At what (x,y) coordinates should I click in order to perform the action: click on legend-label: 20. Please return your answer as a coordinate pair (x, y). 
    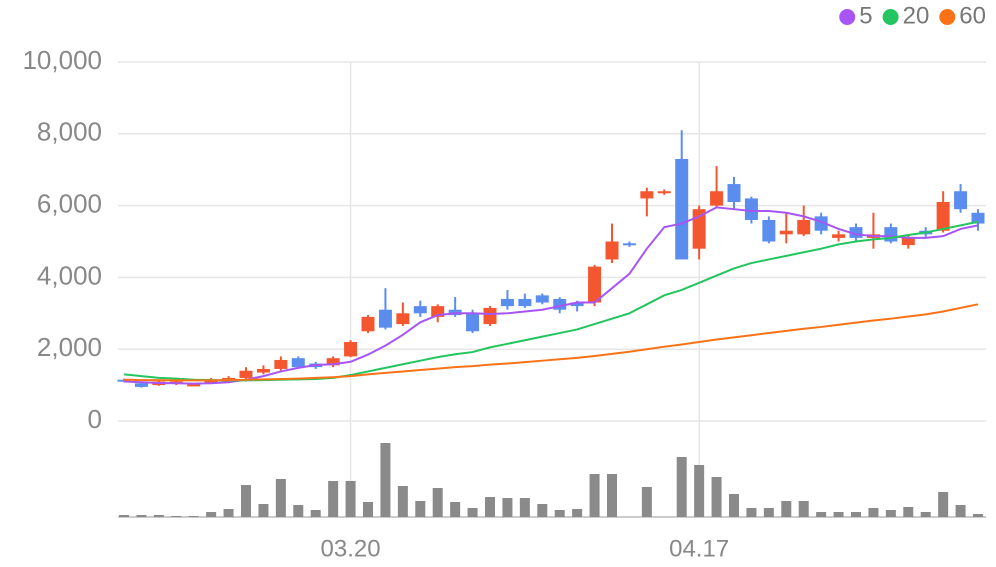
    Looking at the image, I should click on (916, 15).